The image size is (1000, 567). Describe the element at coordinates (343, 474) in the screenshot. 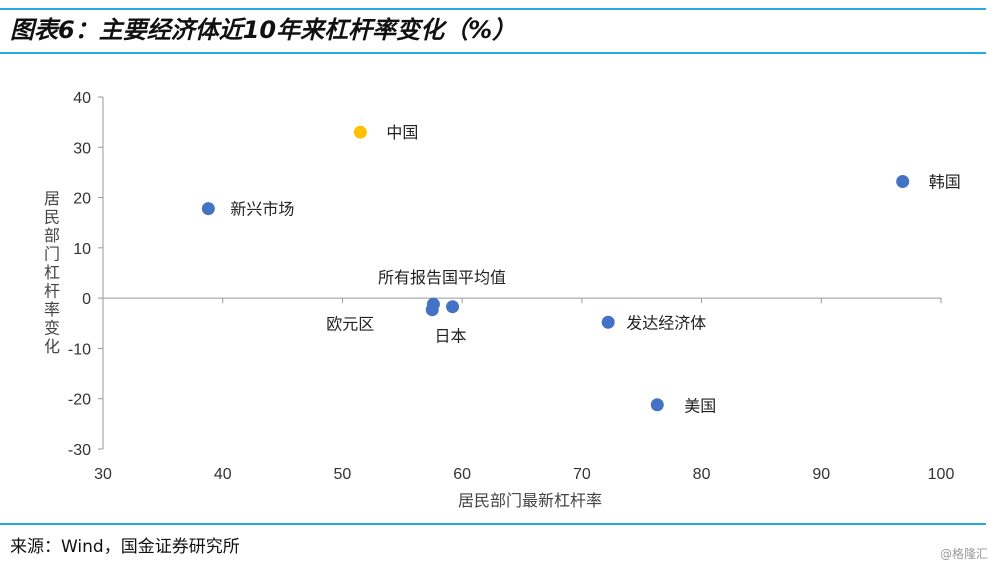

I see `x-tick-label: 50` at that location.